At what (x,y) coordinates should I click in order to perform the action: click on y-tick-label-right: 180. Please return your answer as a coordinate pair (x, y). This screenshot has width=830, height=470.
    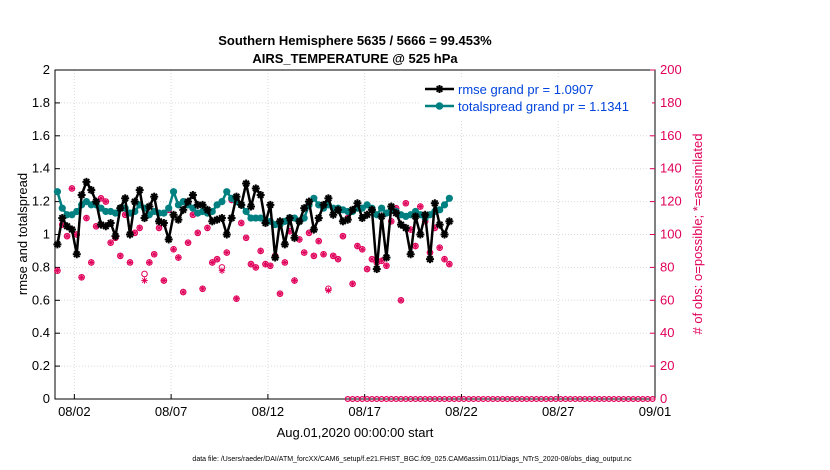
    Looking at the image, I should click on (671, 102).